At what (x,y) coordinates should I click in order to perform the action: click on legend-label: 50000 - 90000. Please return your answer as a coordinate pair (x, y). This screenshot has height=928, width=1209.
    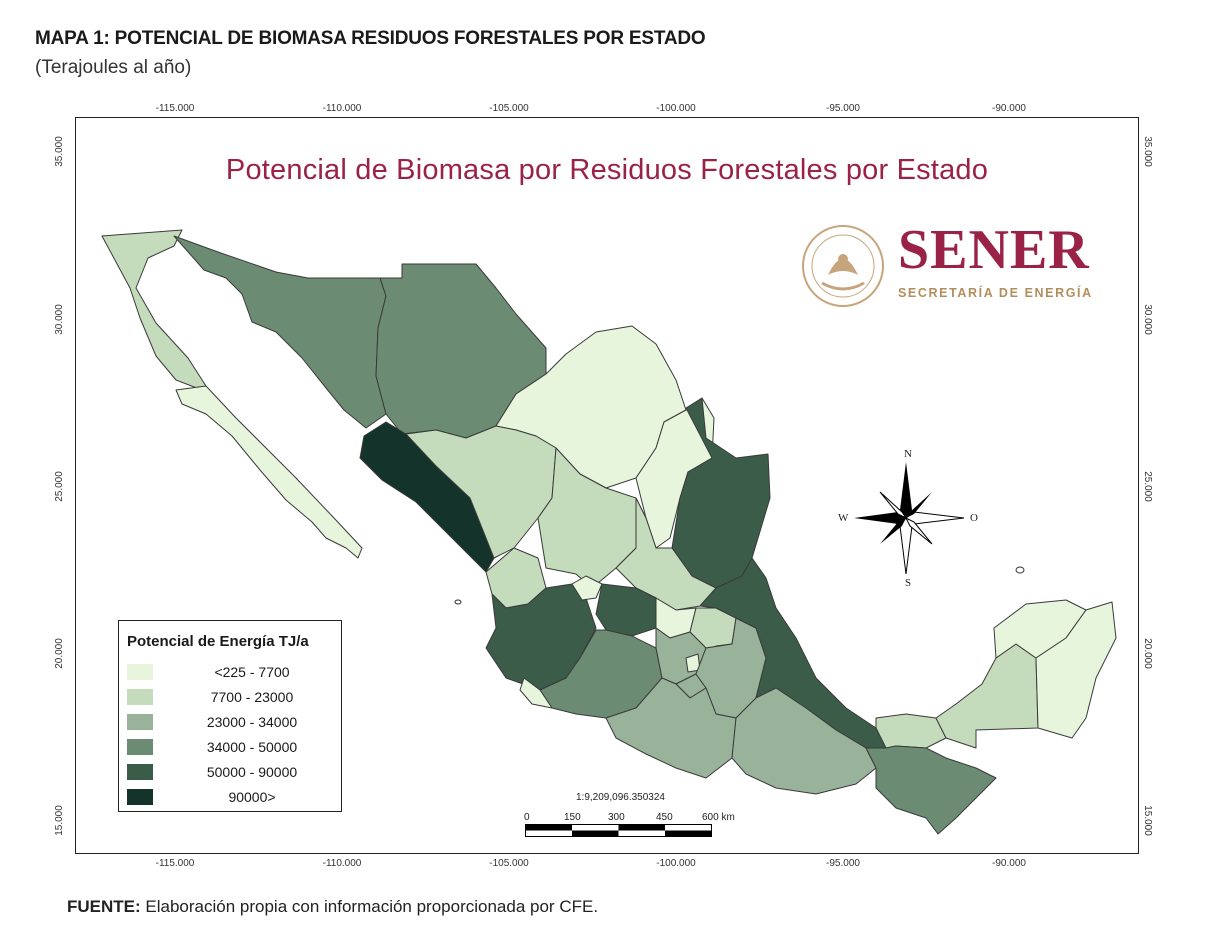
    Looking at the image, I should click on (252, 772).